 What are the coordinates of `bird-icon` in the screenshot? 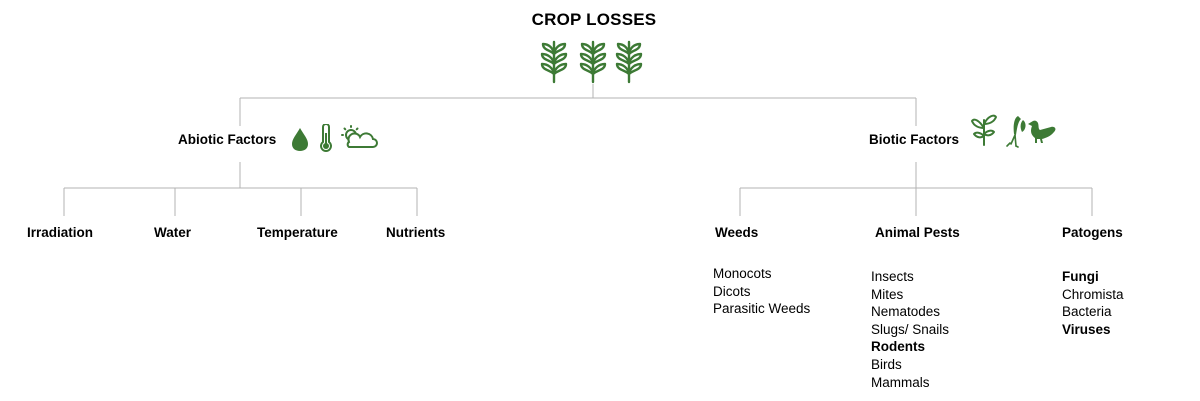 It's located at (1042, 131).